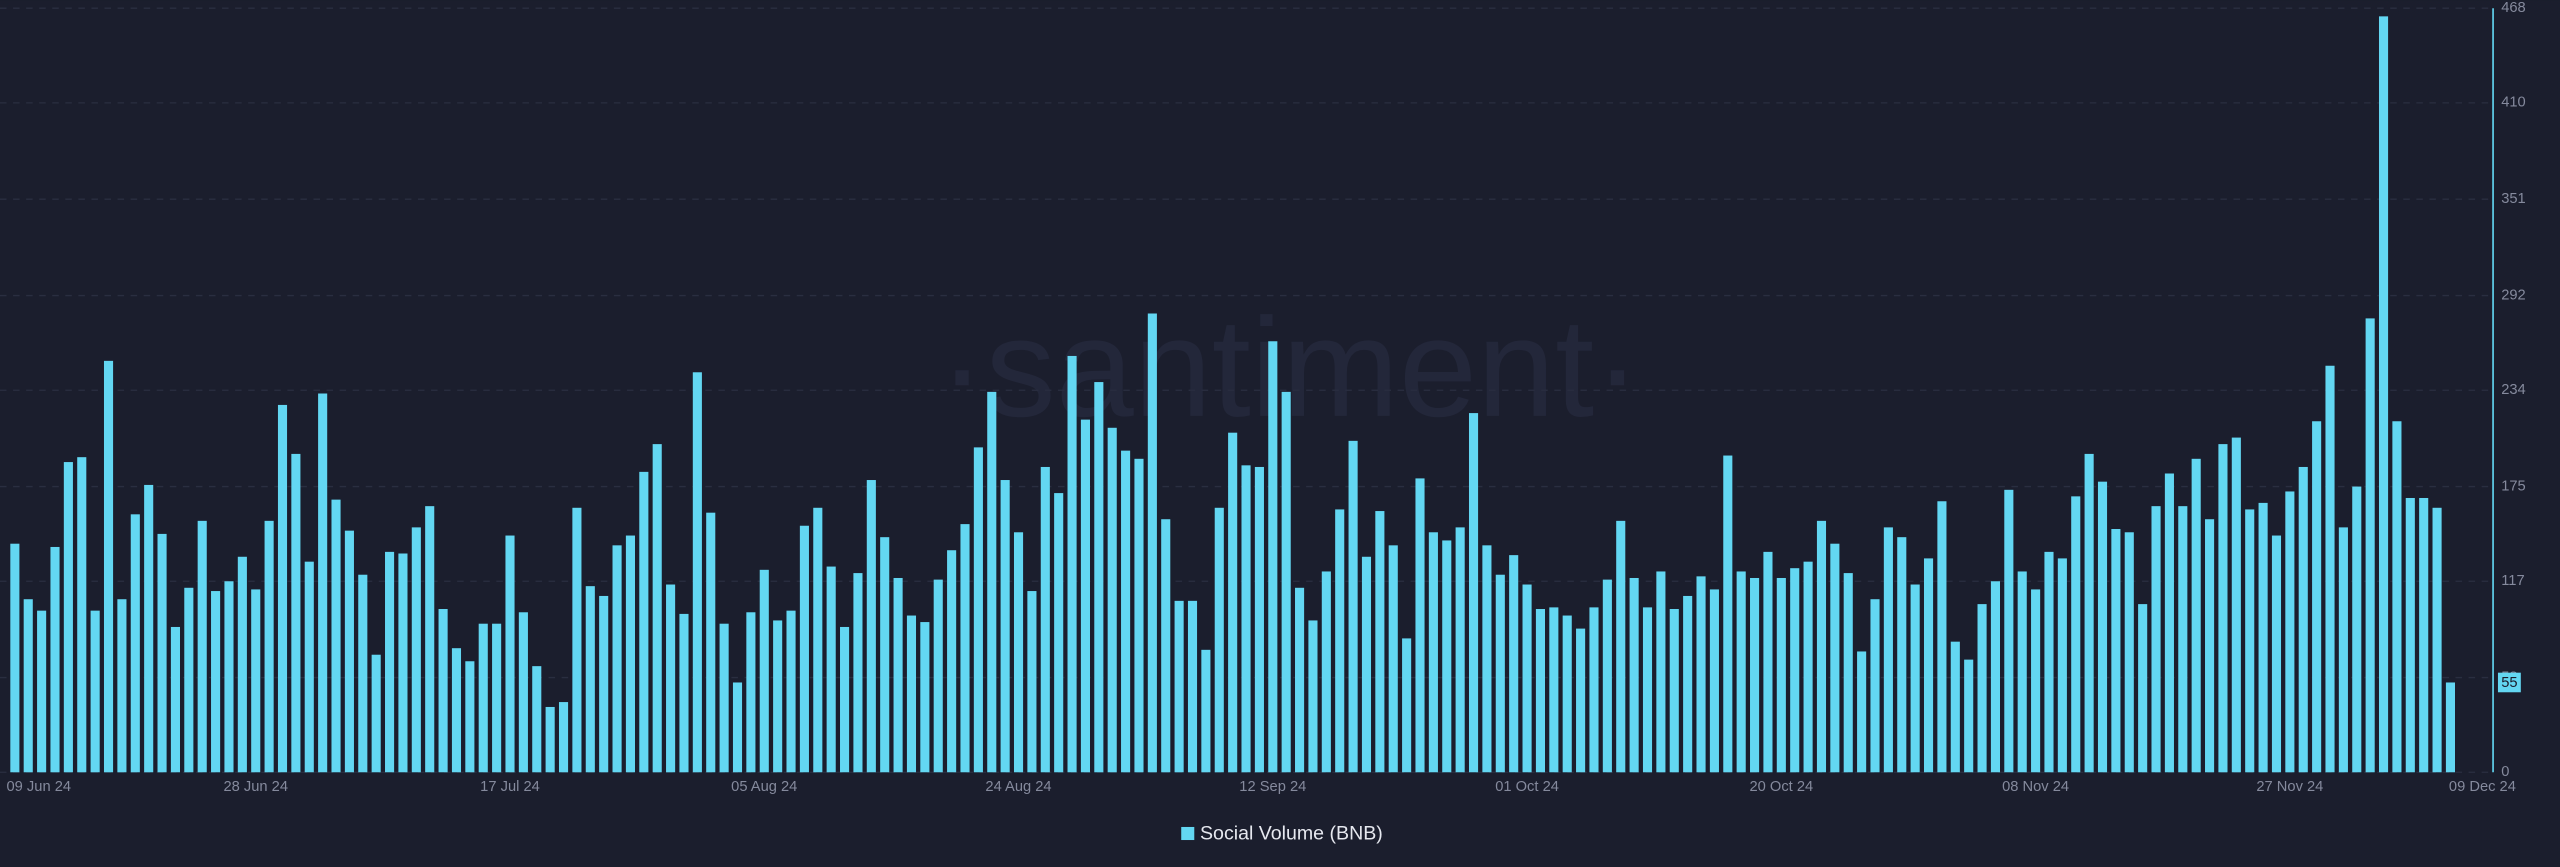  What do you see at coordinates (2513, 295) in the screenshot?
I see `y-tick-label: 292` at bounding box center [2513, 295].